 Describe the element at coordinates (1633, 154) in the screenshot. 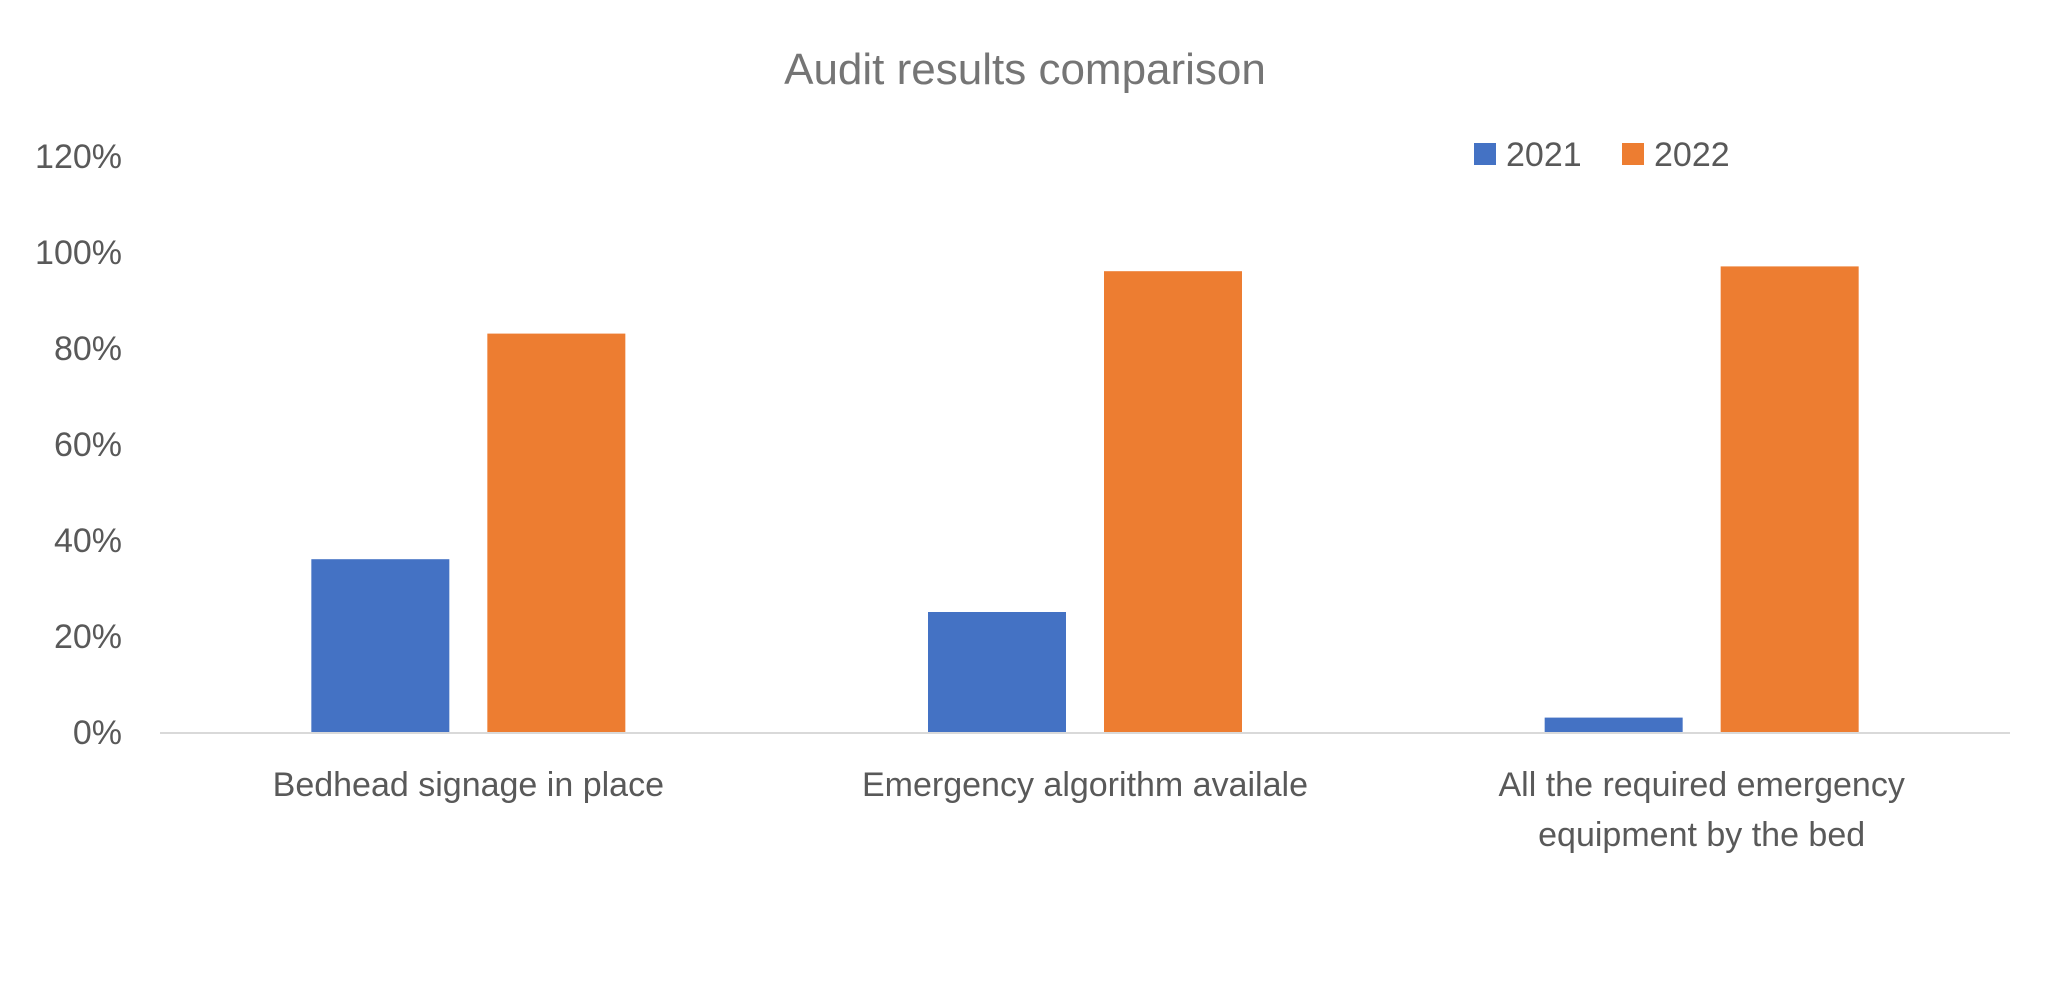

I see `legend-swatch-2022` at that location.